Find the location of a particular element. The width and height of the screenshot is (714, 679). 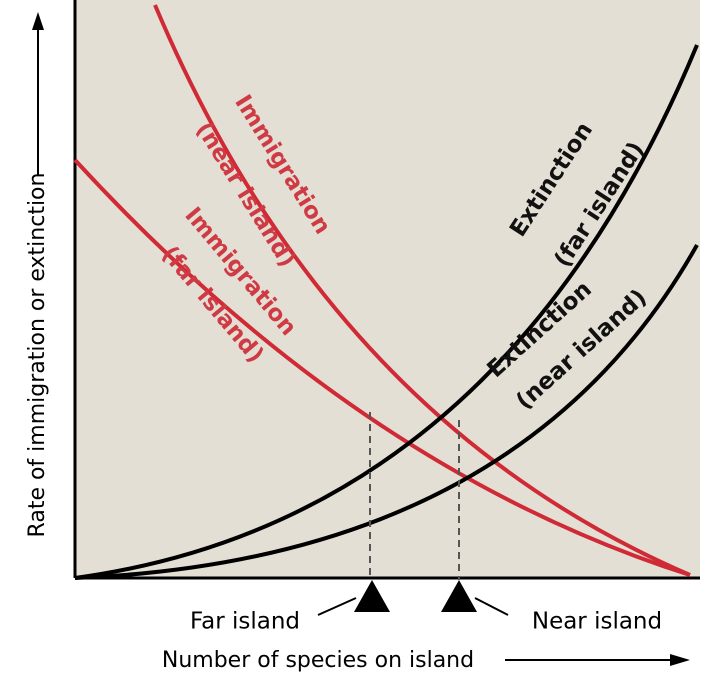

x-axis-label: Number of species on island is located at coordinates (318, 660).